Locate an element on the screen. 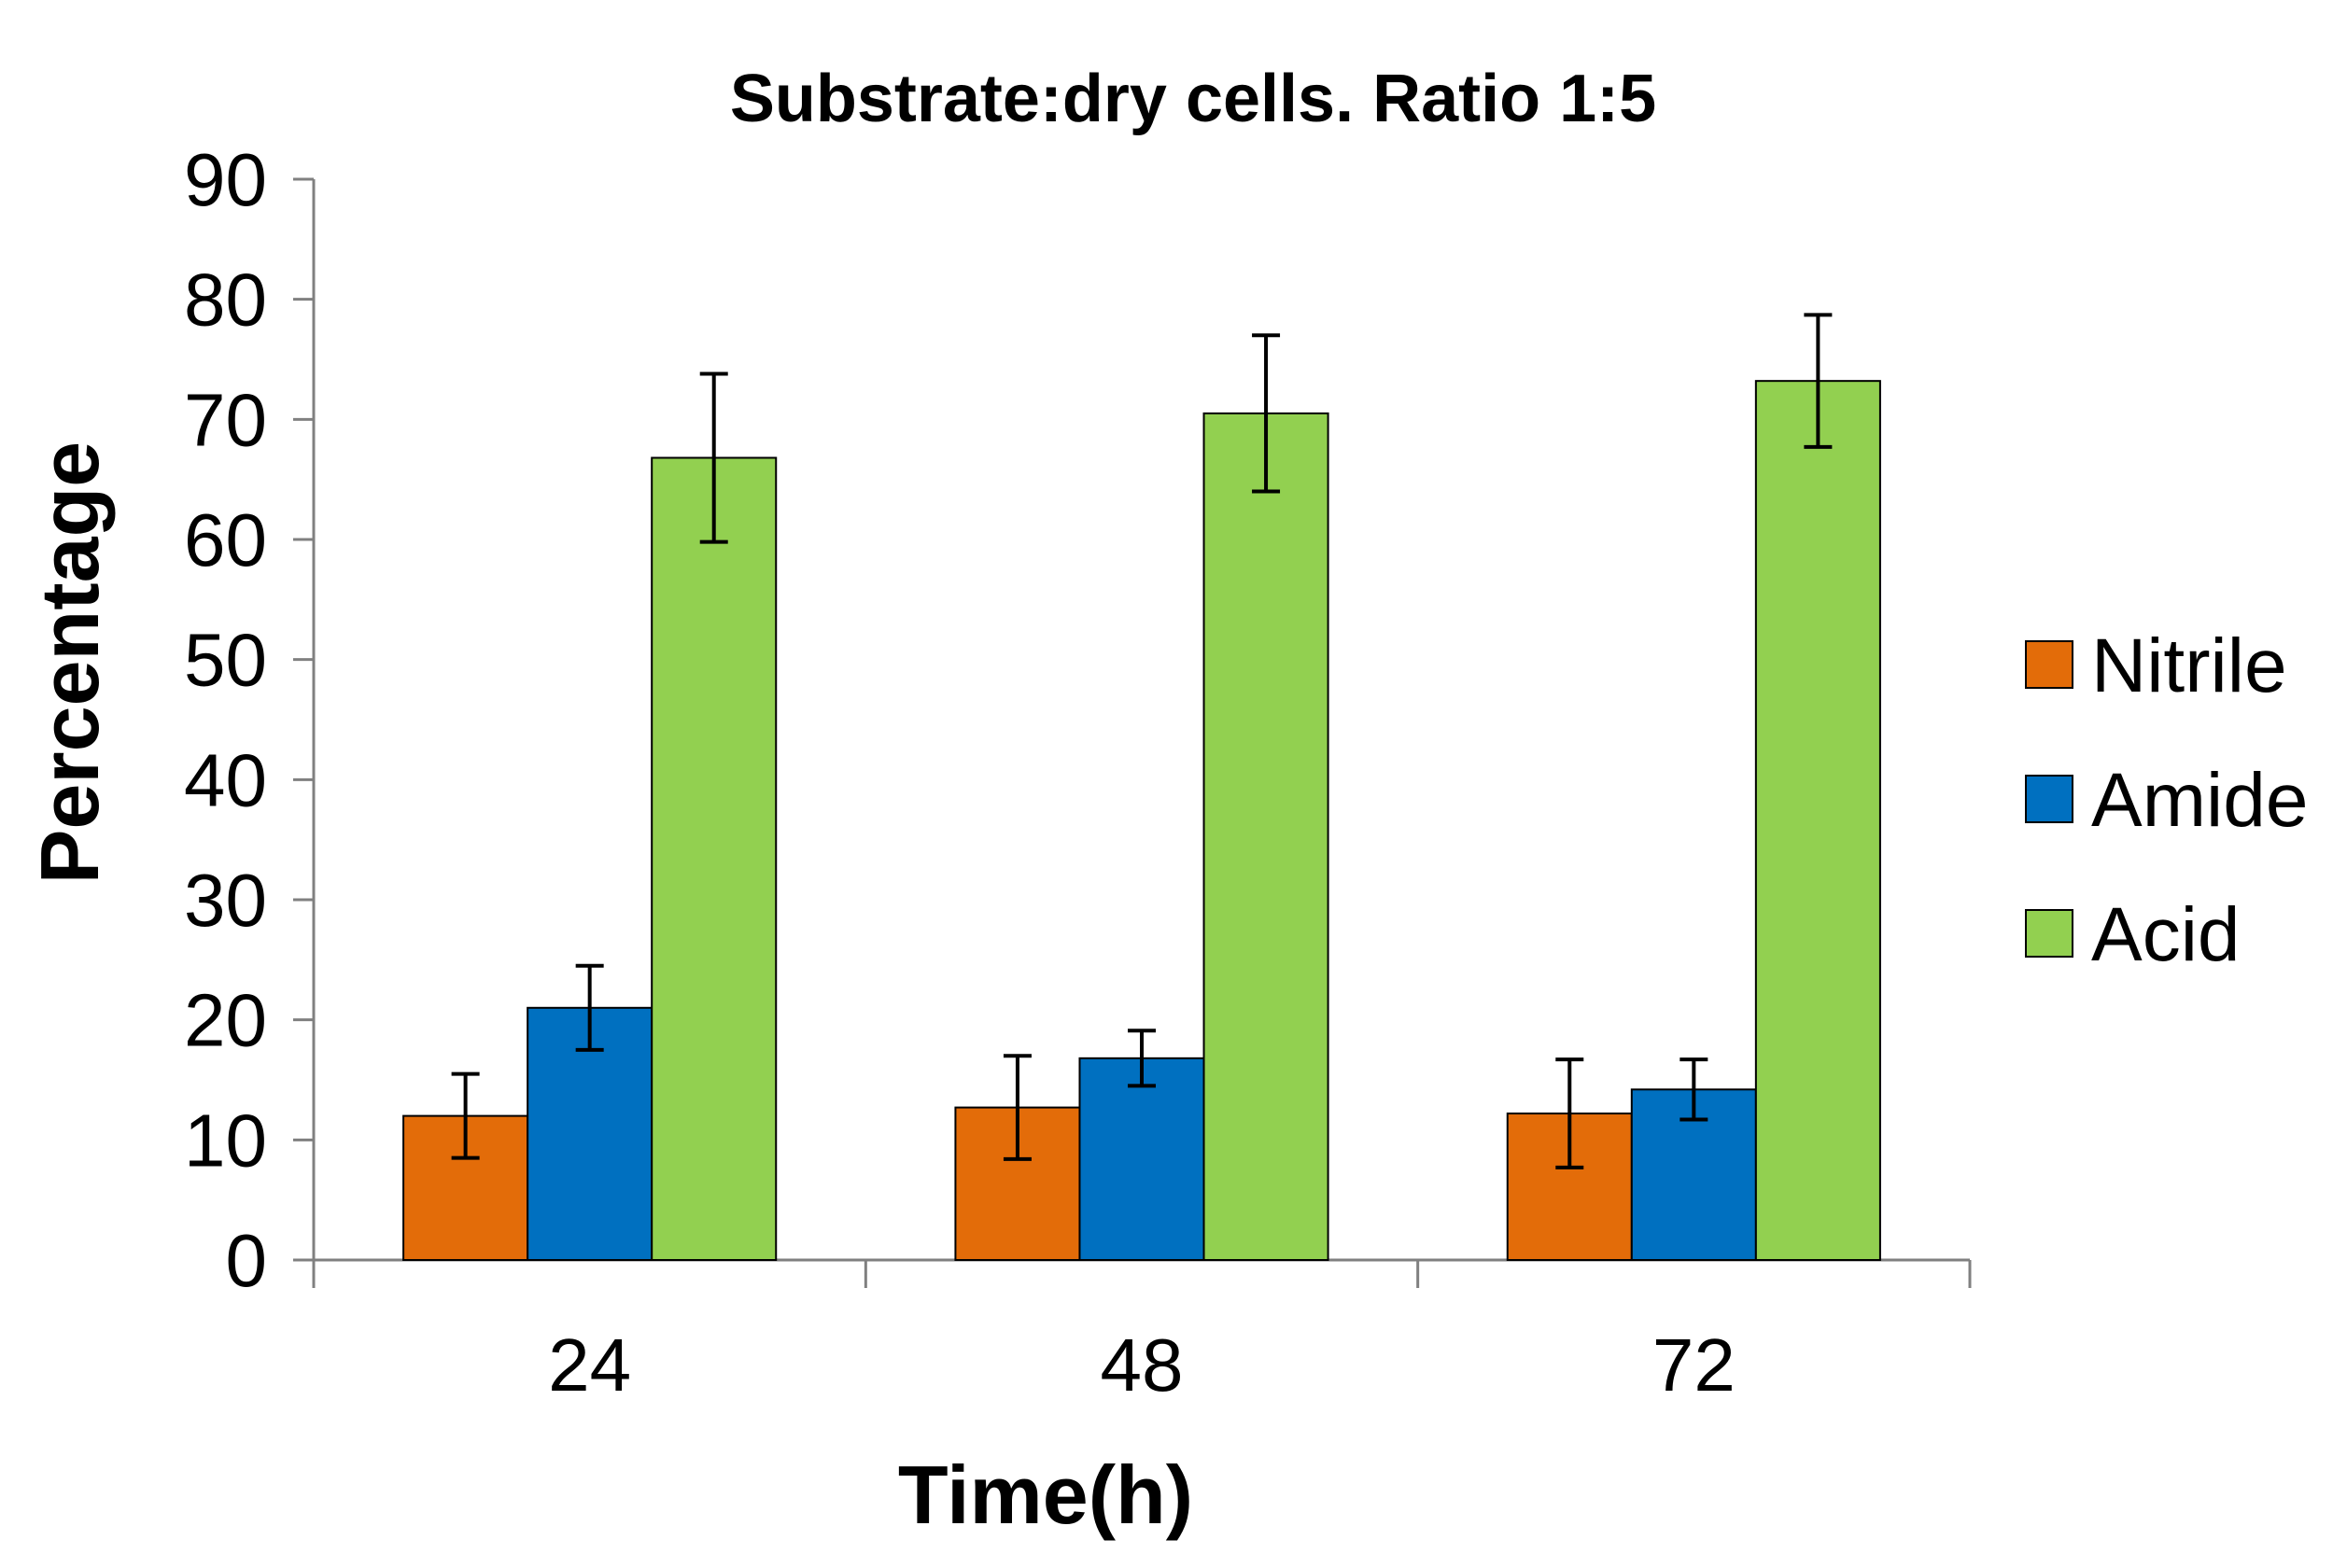 The image size is (2347, 1568). x-axis: 24 48 72 is located at coordinates (1142, 1332).